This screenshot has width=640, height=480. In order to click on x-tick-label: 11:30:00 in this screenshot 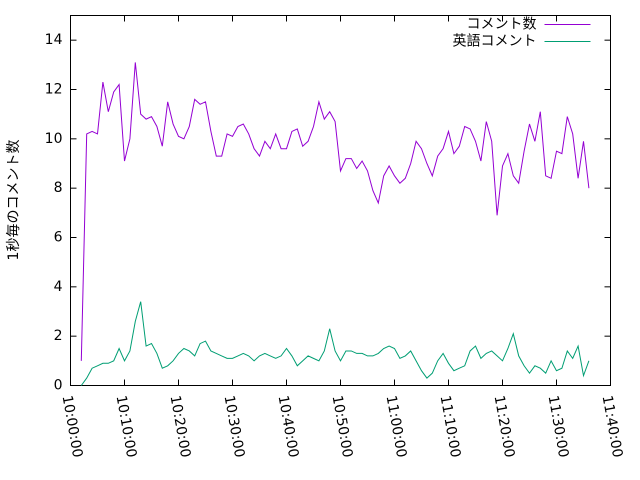, I will do `click(558, 426)`.